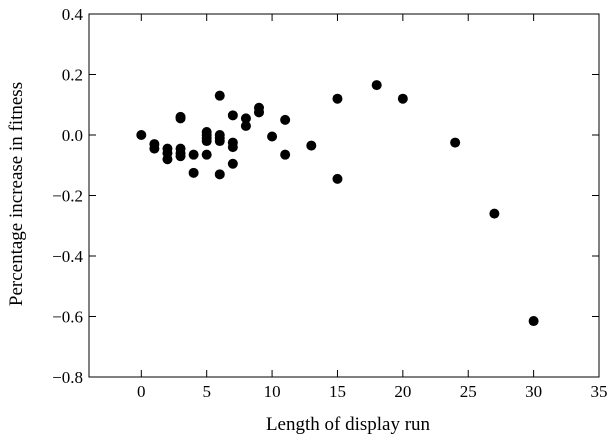 The height and width of the screenshot is (438, 613). Describe the element at coordinates (67, 377) in the screenshot. I see `y-tick-label: −0.8` at that location.